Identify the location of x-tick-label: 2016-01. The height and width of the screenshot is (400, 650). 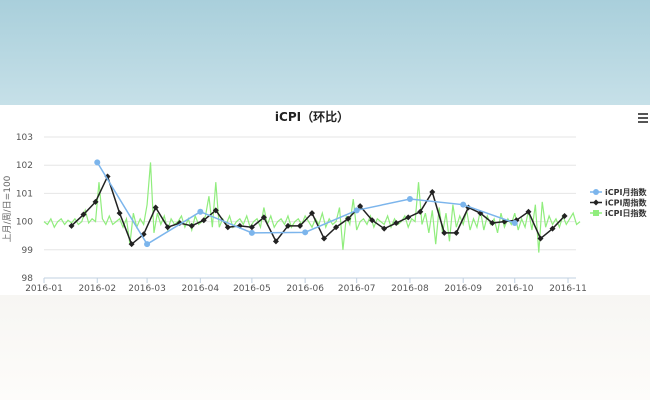
(44, 289).